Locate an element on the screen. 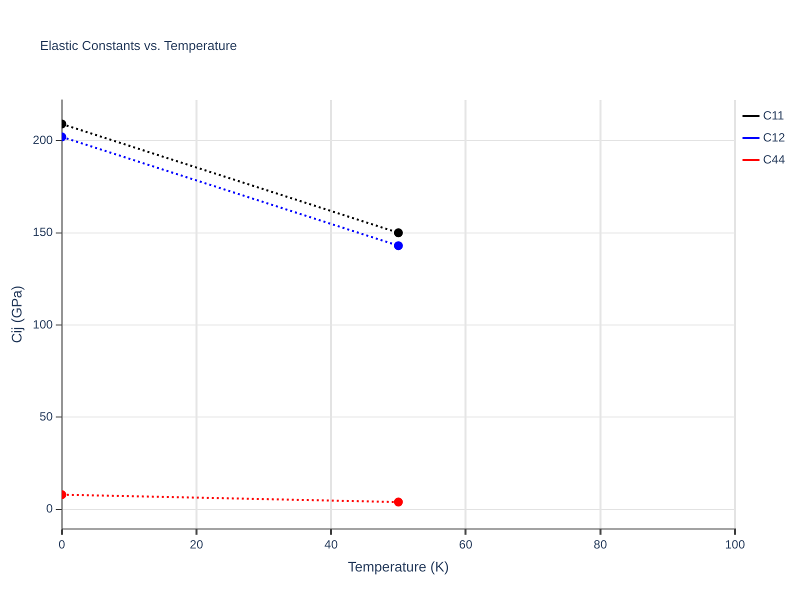 The height and width of the screenshot is (600, 800). x-axis-title: Temperature (K) is located at coordinates (398, 566).